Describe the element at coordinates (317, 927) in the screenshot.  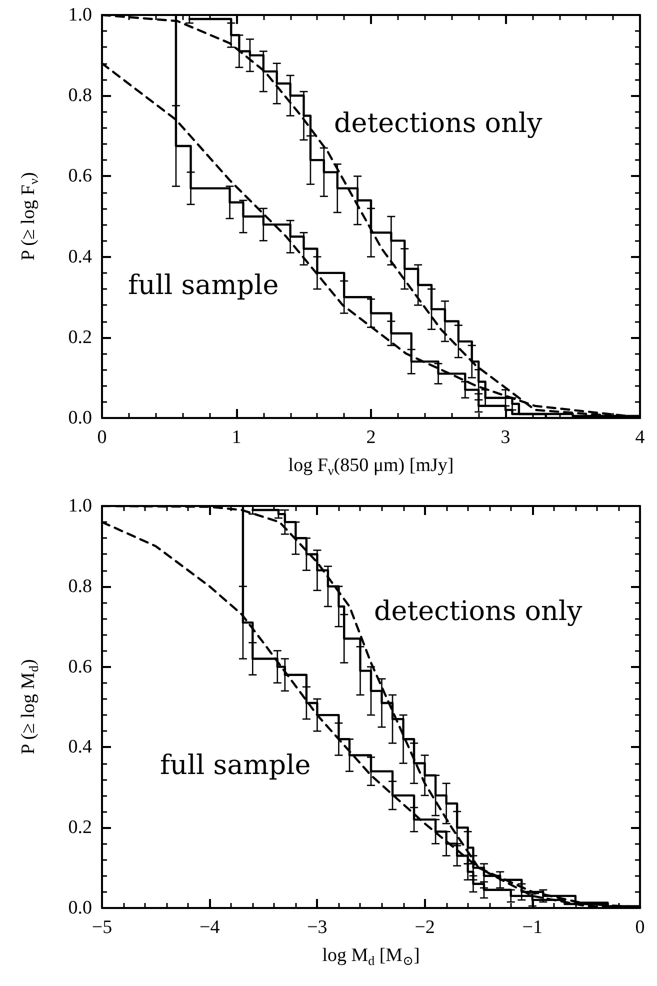
I see `x-tick-label: −3` at that location.